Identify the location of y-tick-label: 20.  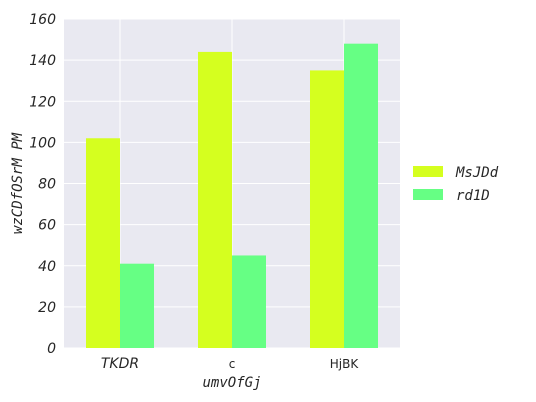
(47, 308).